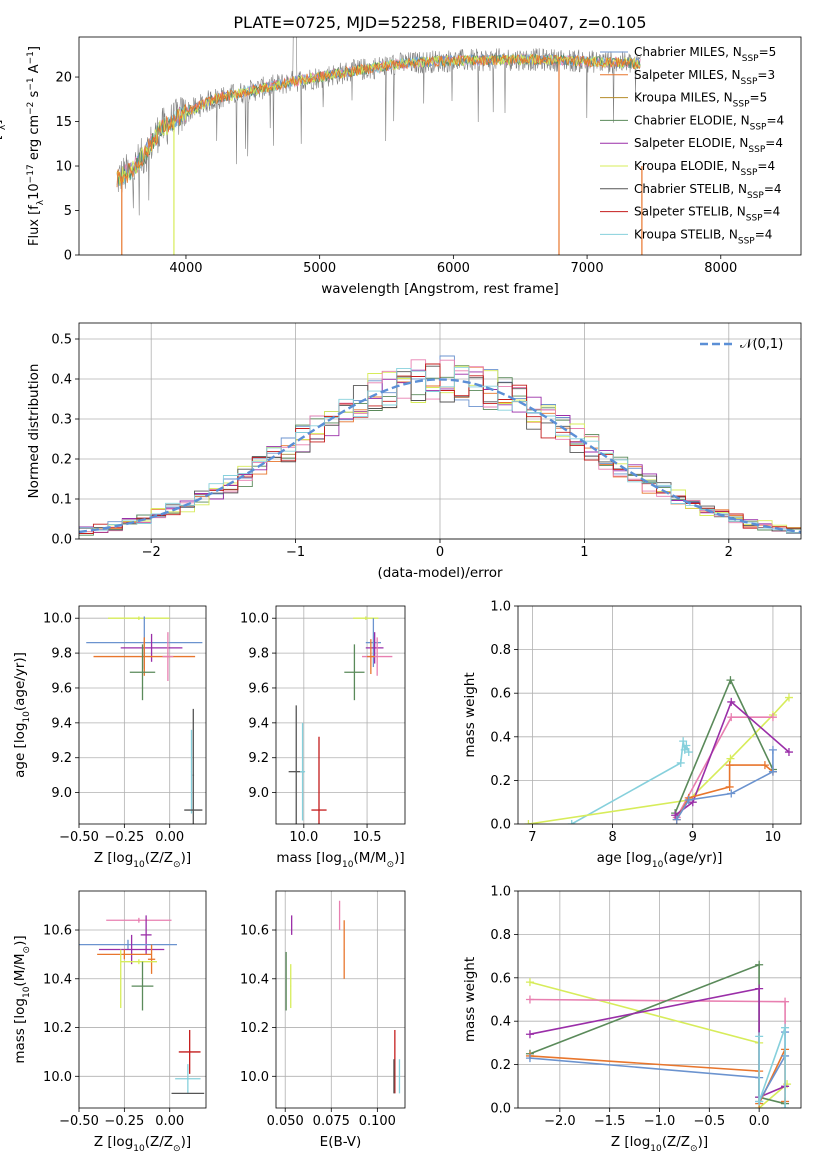  Describe the element at coordinates (768, 52) in the screenshot. I see `legend-entry-part: =5` at that location.